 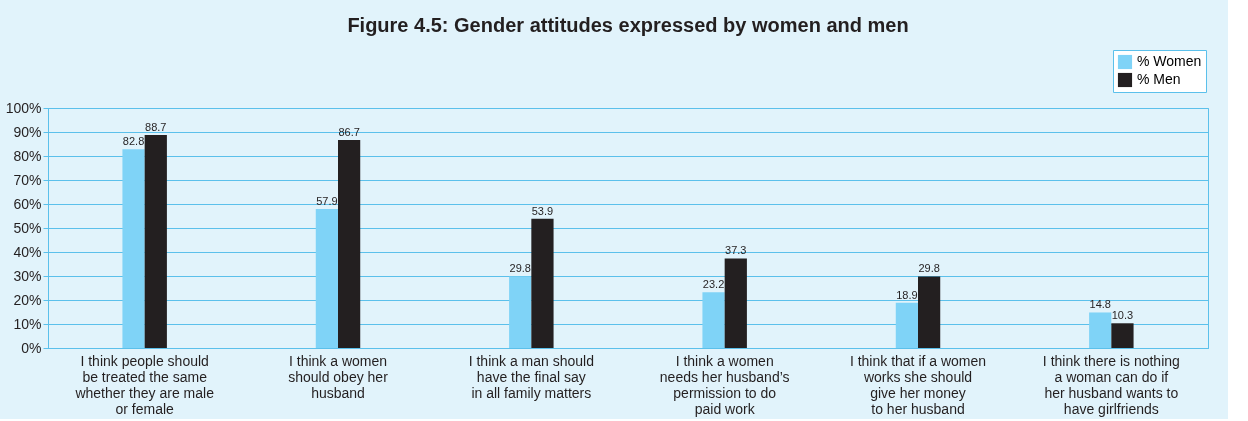 I want to click on x-tick-label: I think that if a women works she should give her money to her husband, so click(x=918, y=384).